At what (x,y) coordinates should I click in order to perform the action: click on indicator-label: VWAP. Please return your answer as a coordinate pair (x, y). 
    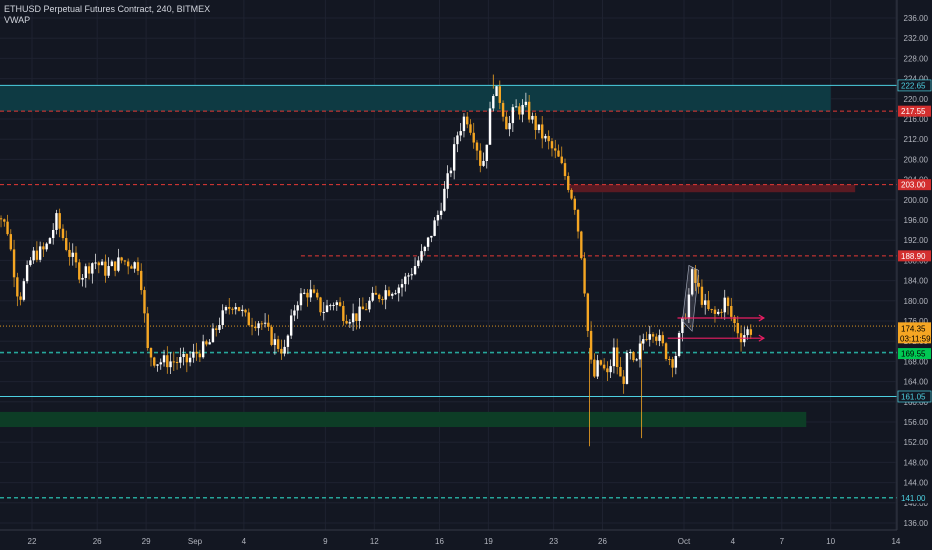
    Looking at the image, I should click on (17, 20).